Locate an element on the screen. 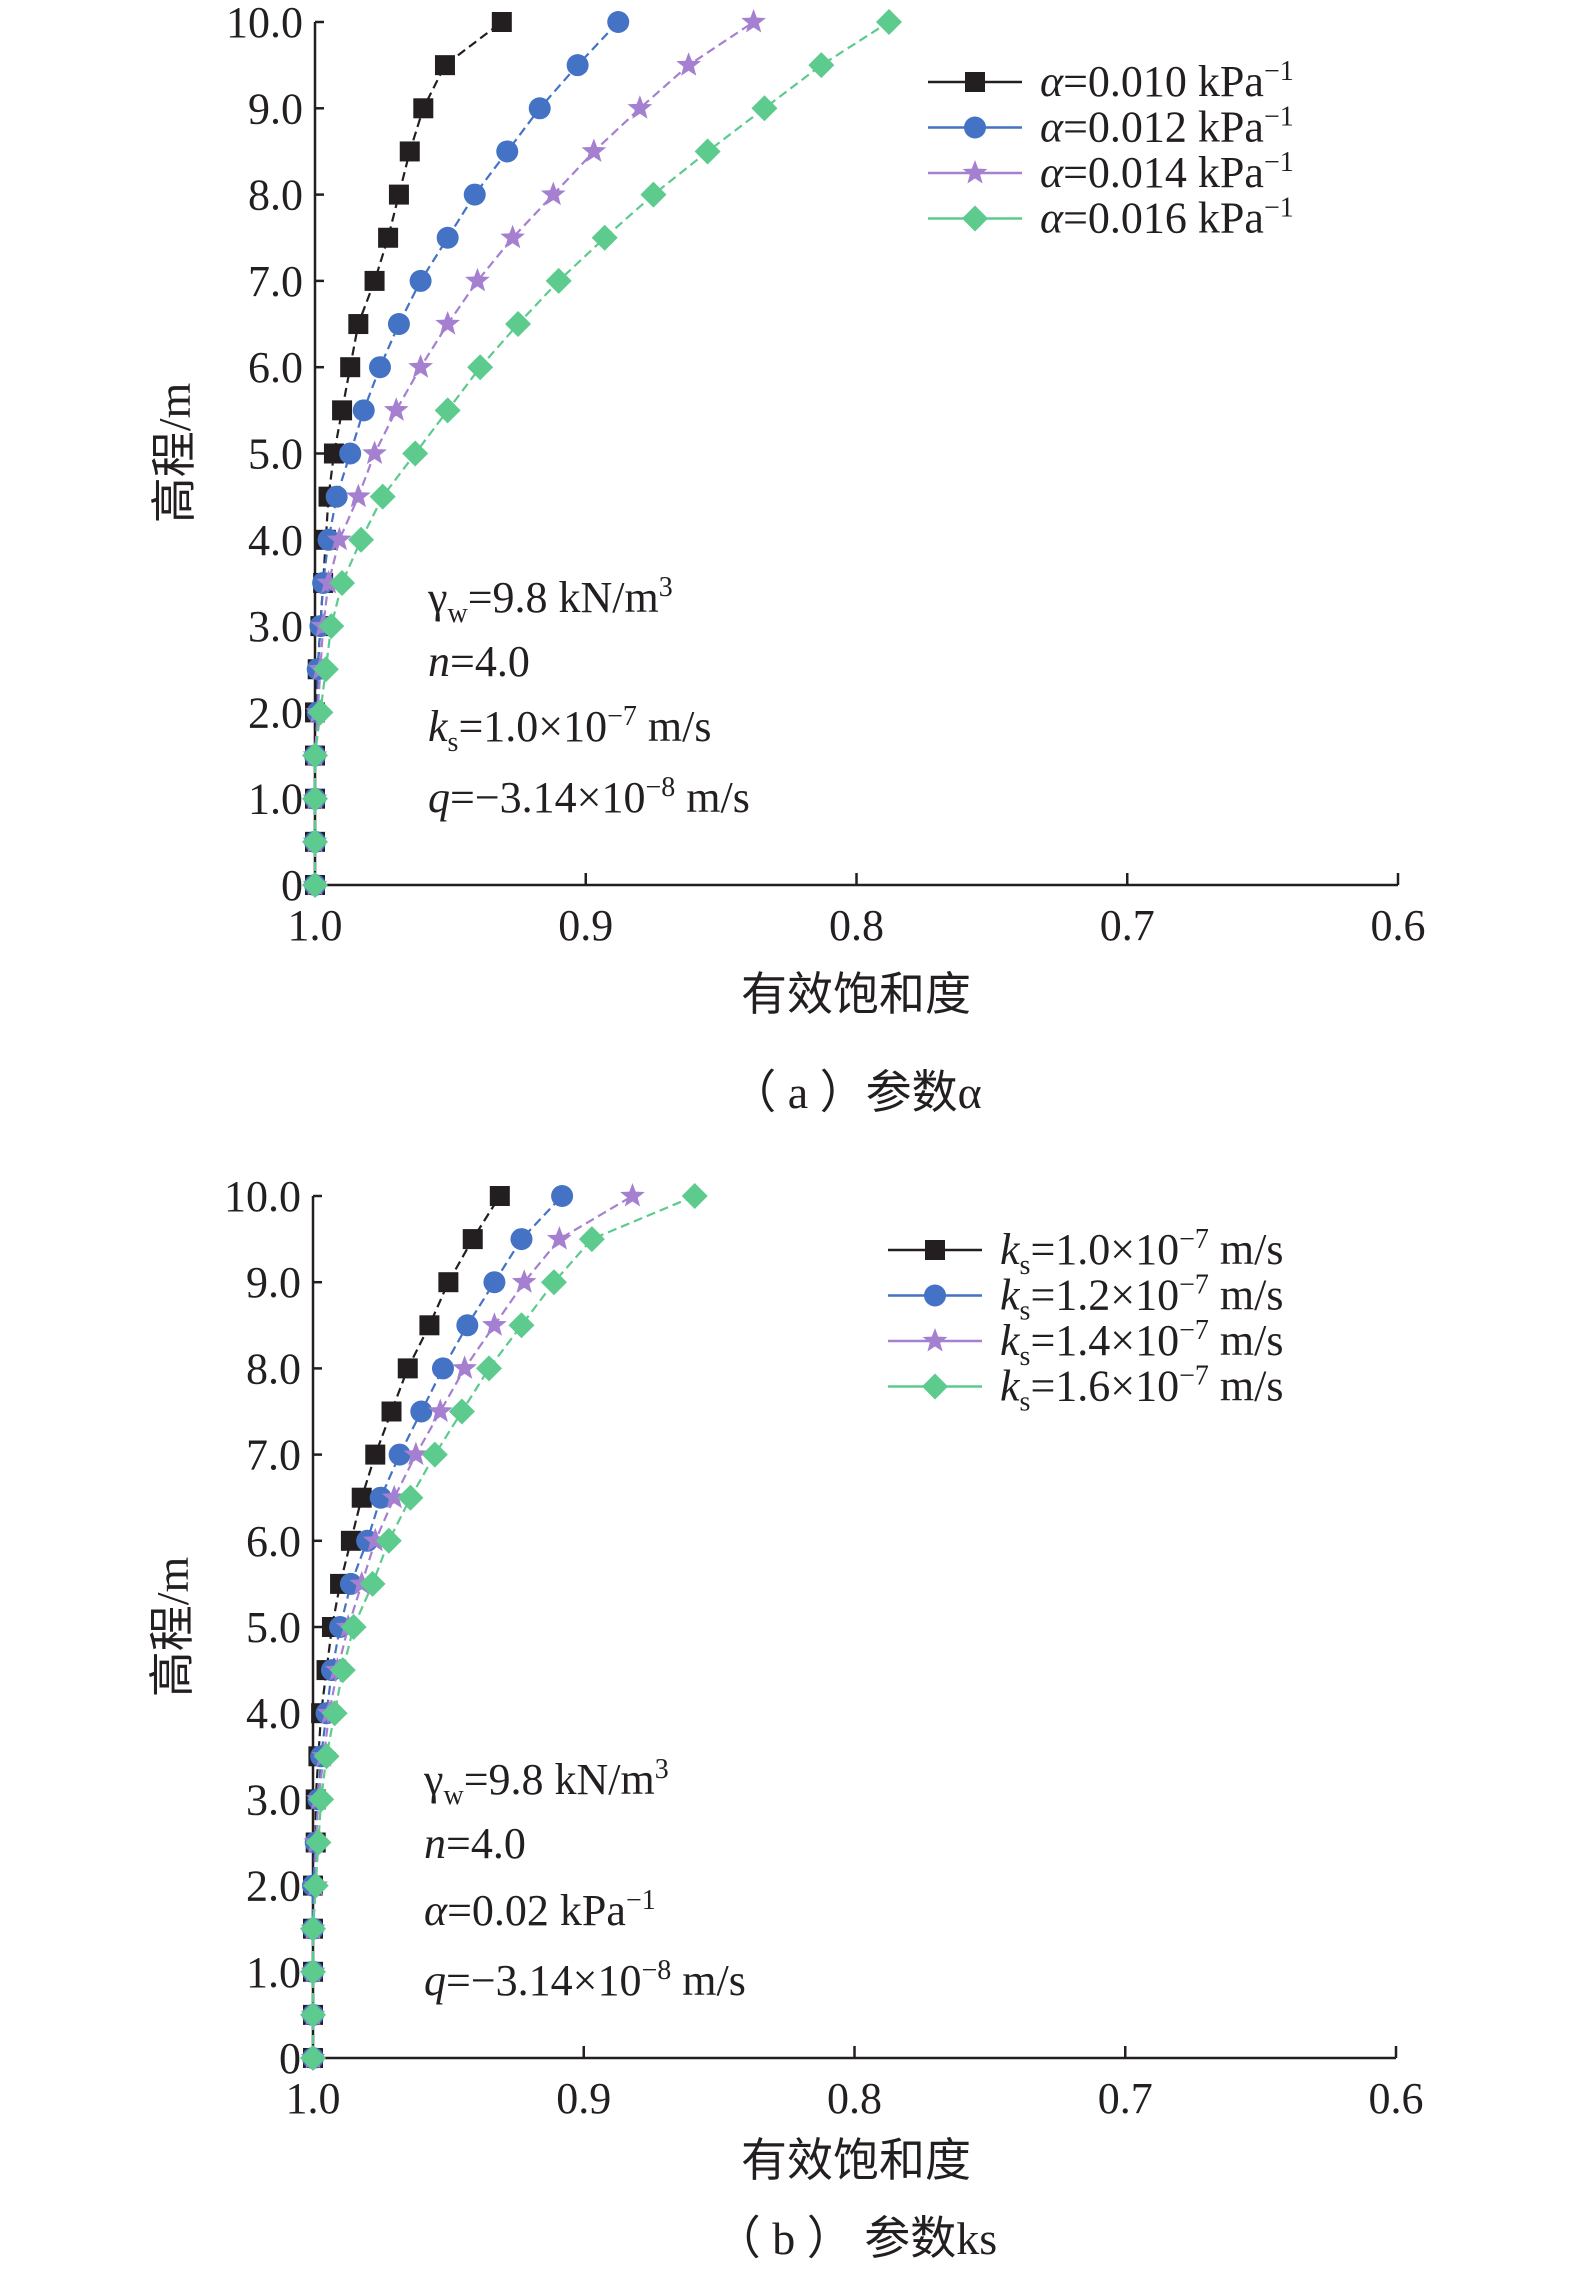 This screenshot has width=1575, height=2289. chart-a-ytick-label: 2.0 is located at coordinates (275, 712).